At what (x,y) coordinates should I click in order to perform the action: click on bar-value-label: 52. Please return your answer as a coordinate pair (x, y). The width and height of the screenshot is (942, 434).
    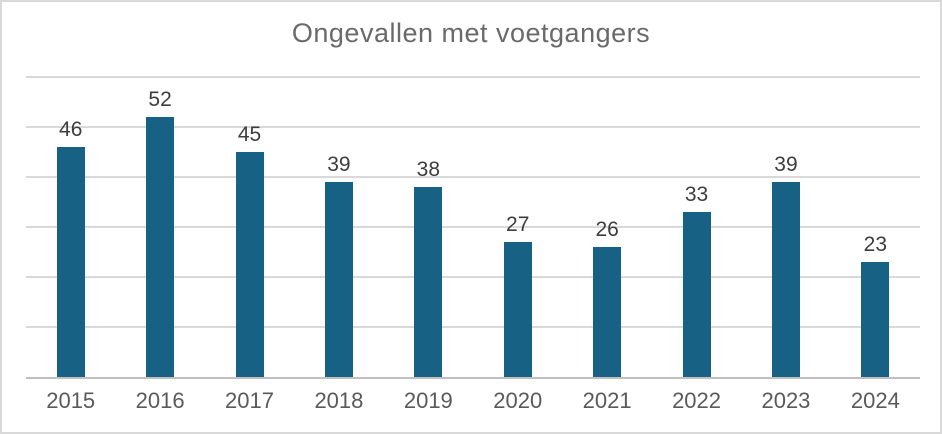
    Looking at the image, I should click on (160, 99).